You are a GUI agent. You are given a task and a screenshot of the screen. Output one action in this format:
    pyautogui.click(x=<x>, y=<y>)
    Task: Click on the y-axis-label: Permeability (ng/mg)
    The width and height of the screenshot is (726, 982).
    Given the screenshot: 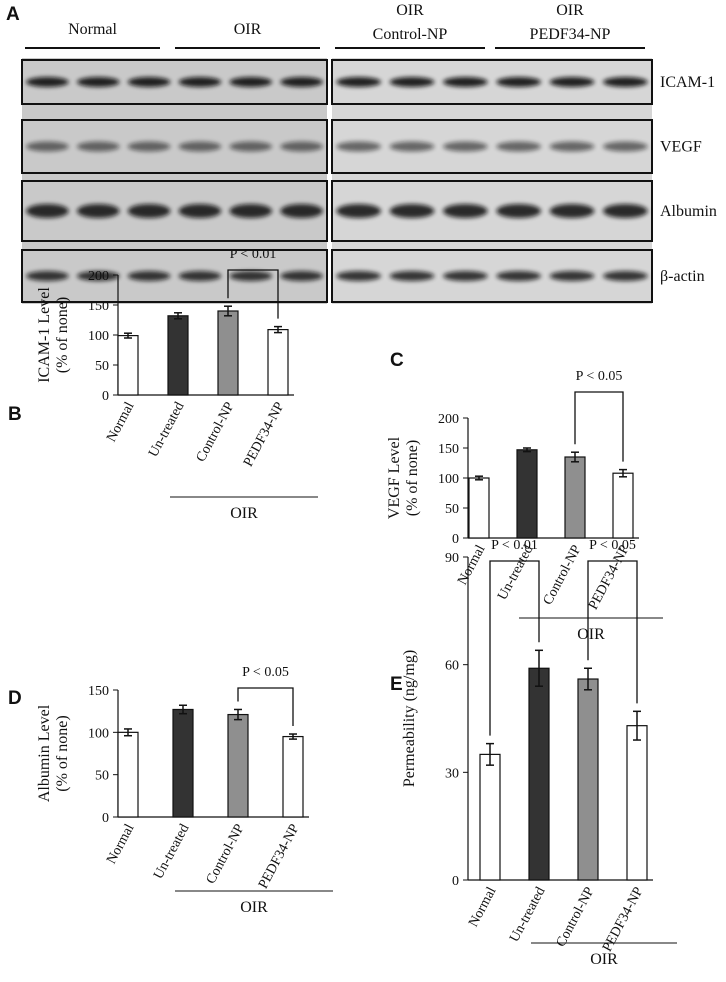 What is the action you would take?
    pyautogui.click(x=409, y=718)
    